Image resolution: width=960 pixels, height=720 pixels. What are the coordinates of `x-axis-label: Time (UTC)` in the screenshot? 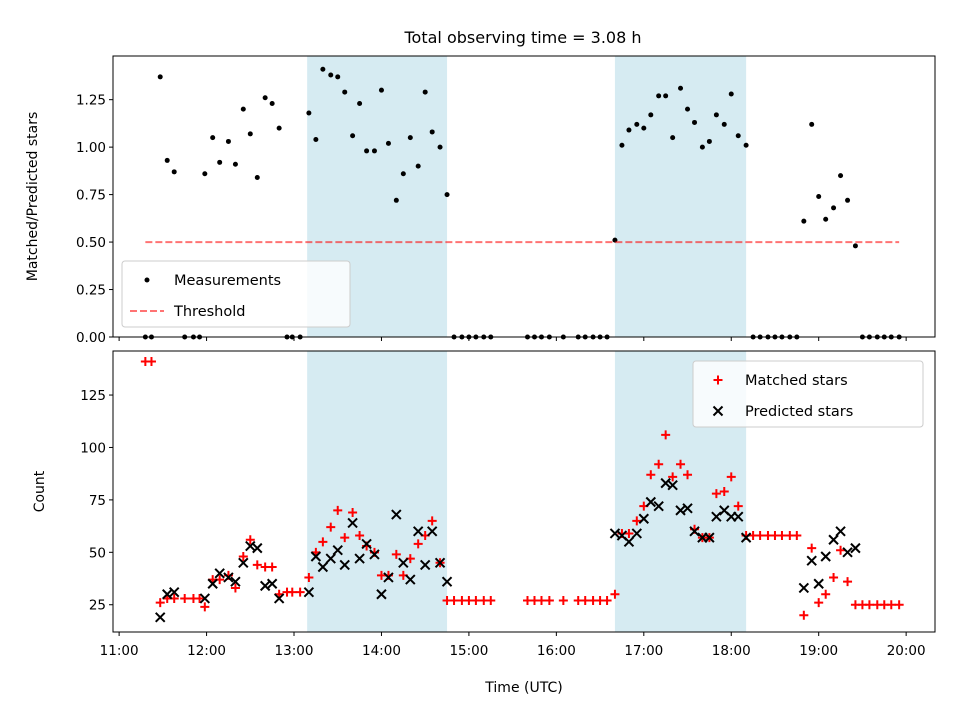 It's located at (523, 688).